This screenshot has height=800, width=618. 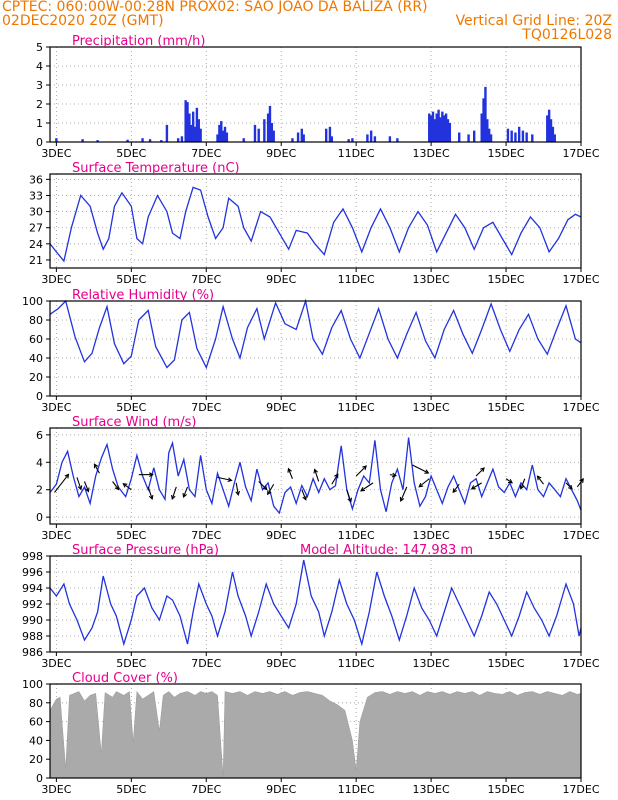 What do you see at coordinates (39, 123) in the screenshot?
I see `y-tick-label: 1` at bounding box center [39, 123].